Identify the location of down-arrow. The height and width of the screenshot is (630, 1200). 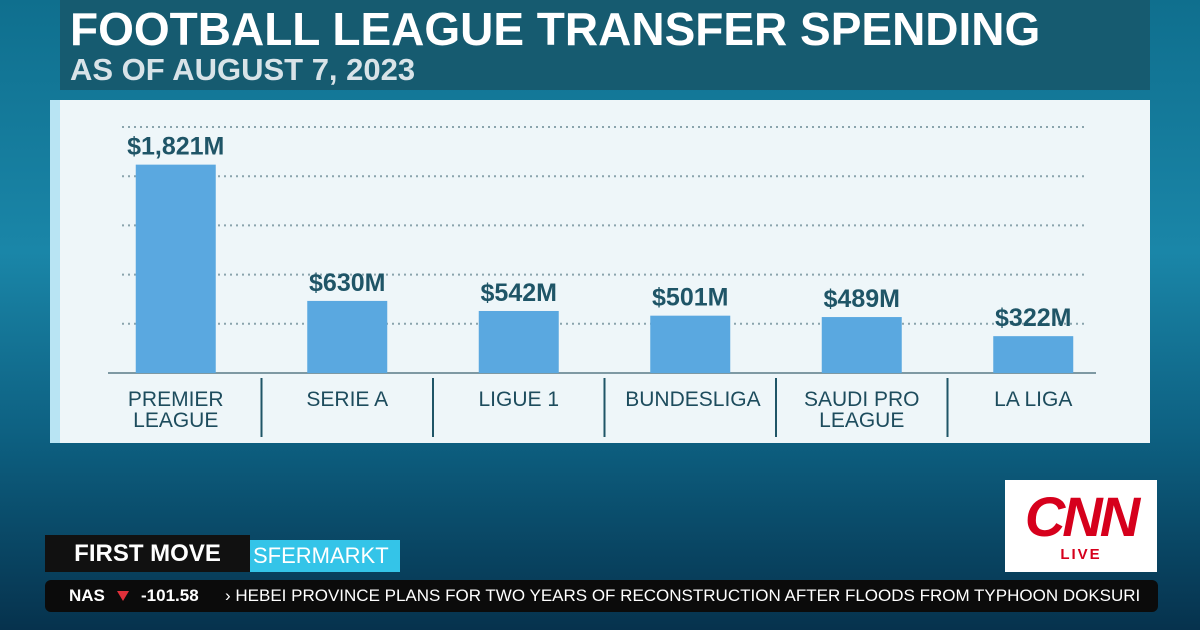
(123, 596).